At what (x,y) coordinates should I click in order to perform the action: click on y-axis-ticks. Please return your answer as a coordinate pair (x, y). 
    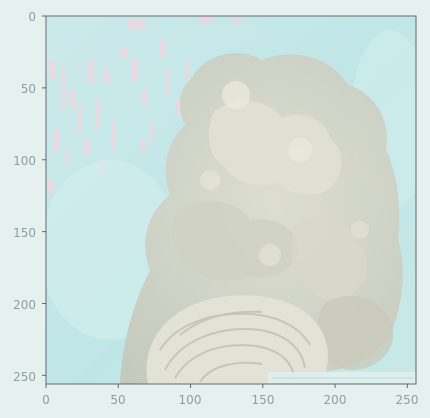
    Looking at the image, I should click on (44, 195).